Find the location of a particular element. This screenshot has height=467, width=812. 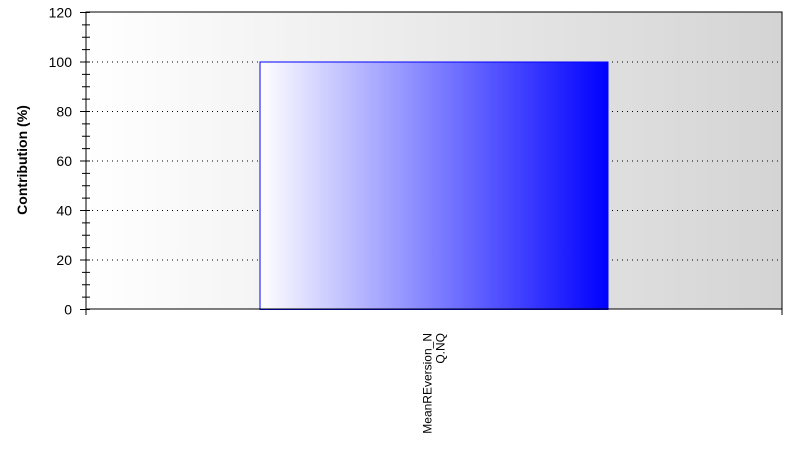

y-axis-label: Contribution (%) is located at coordinates (22, 160).